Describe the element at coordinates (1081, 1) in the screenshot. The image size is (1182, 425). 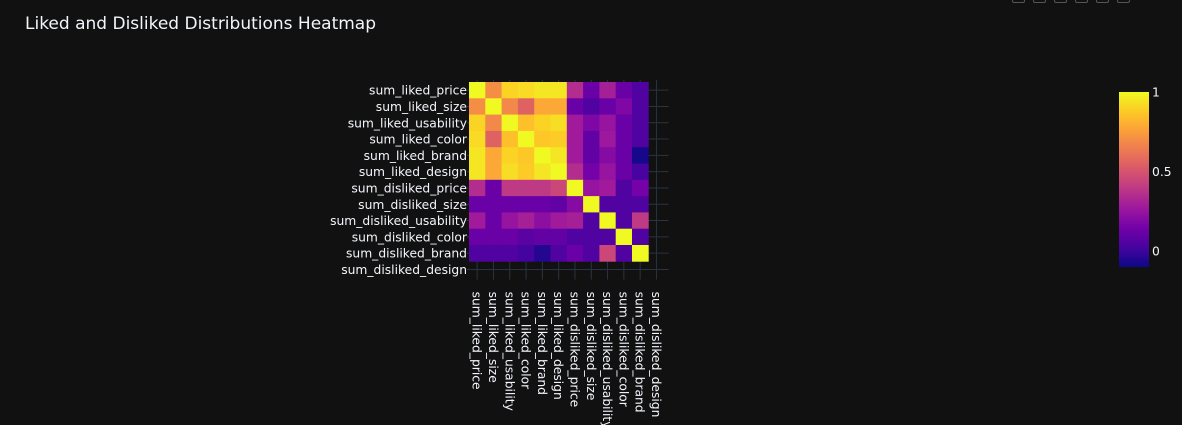
I see `zoom-in-icon` at that location.